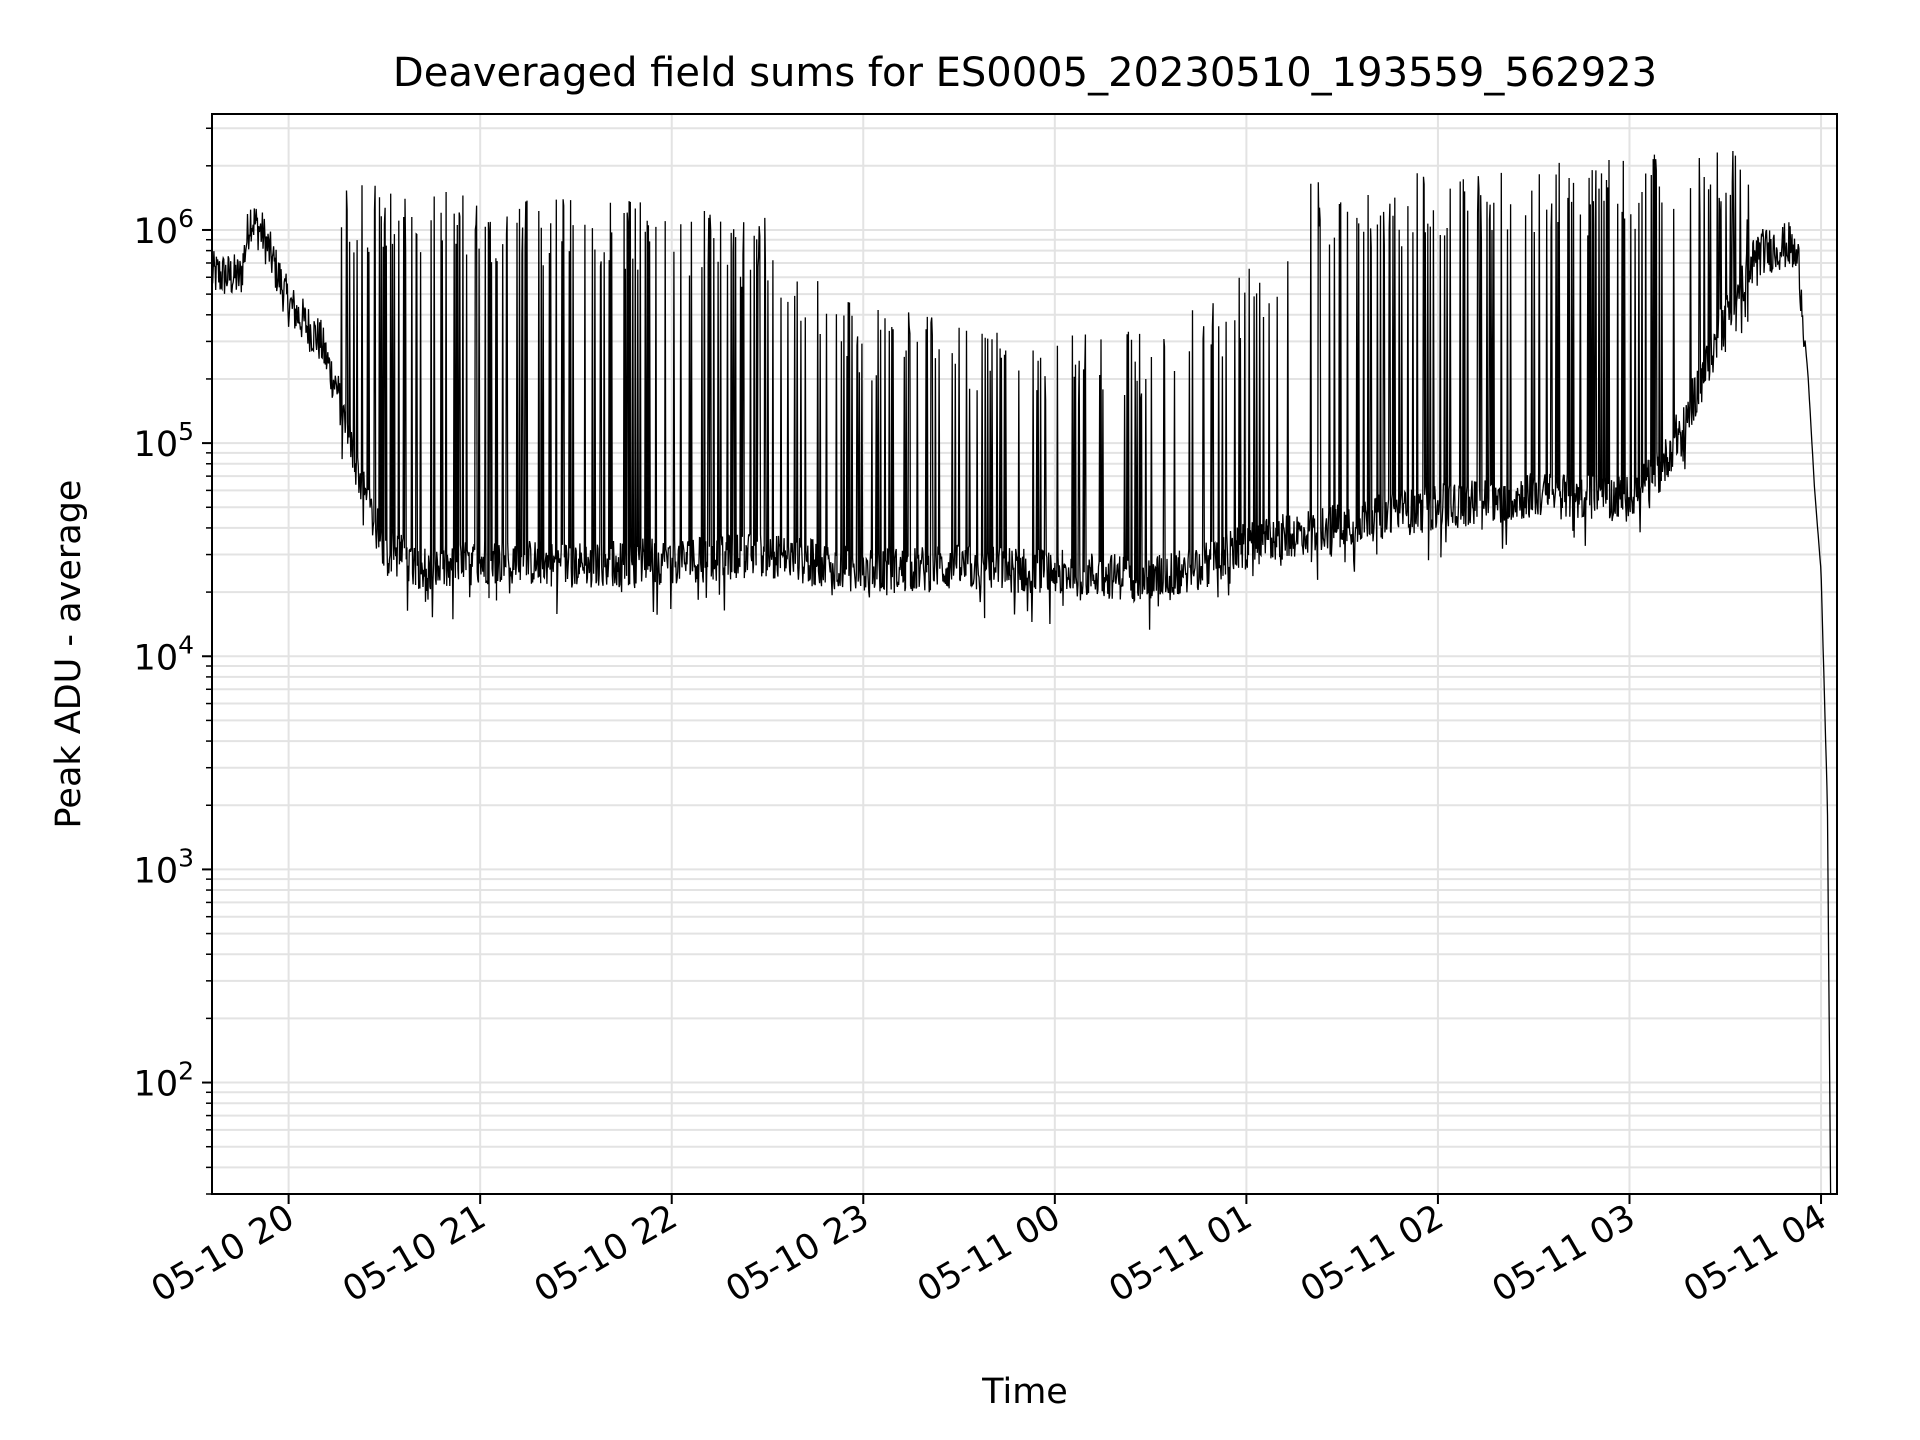 This screenshot has width=1920, height=1440. Describe the element at coordinates (164, 228) in the screenshot. I see `y-tick-label: 10⁶` at that location.